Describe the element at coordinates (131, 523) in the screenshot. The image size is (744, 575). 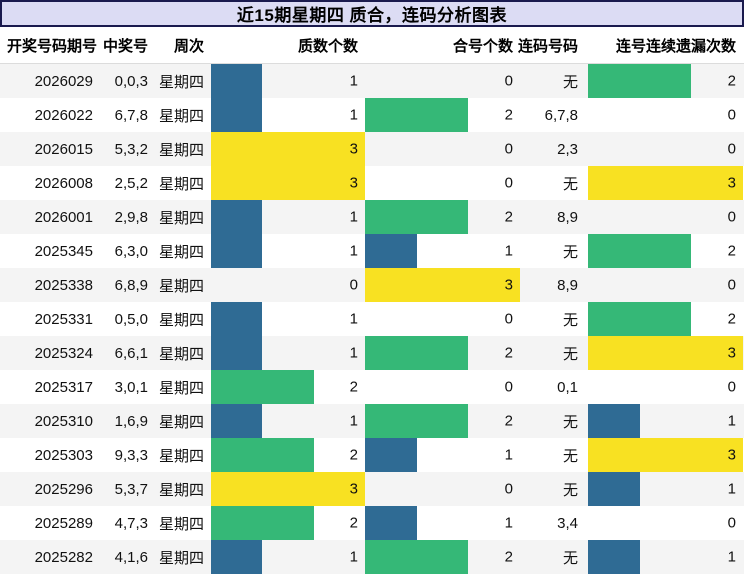
I see `winning-number-cell: 4,7,3` at that location.